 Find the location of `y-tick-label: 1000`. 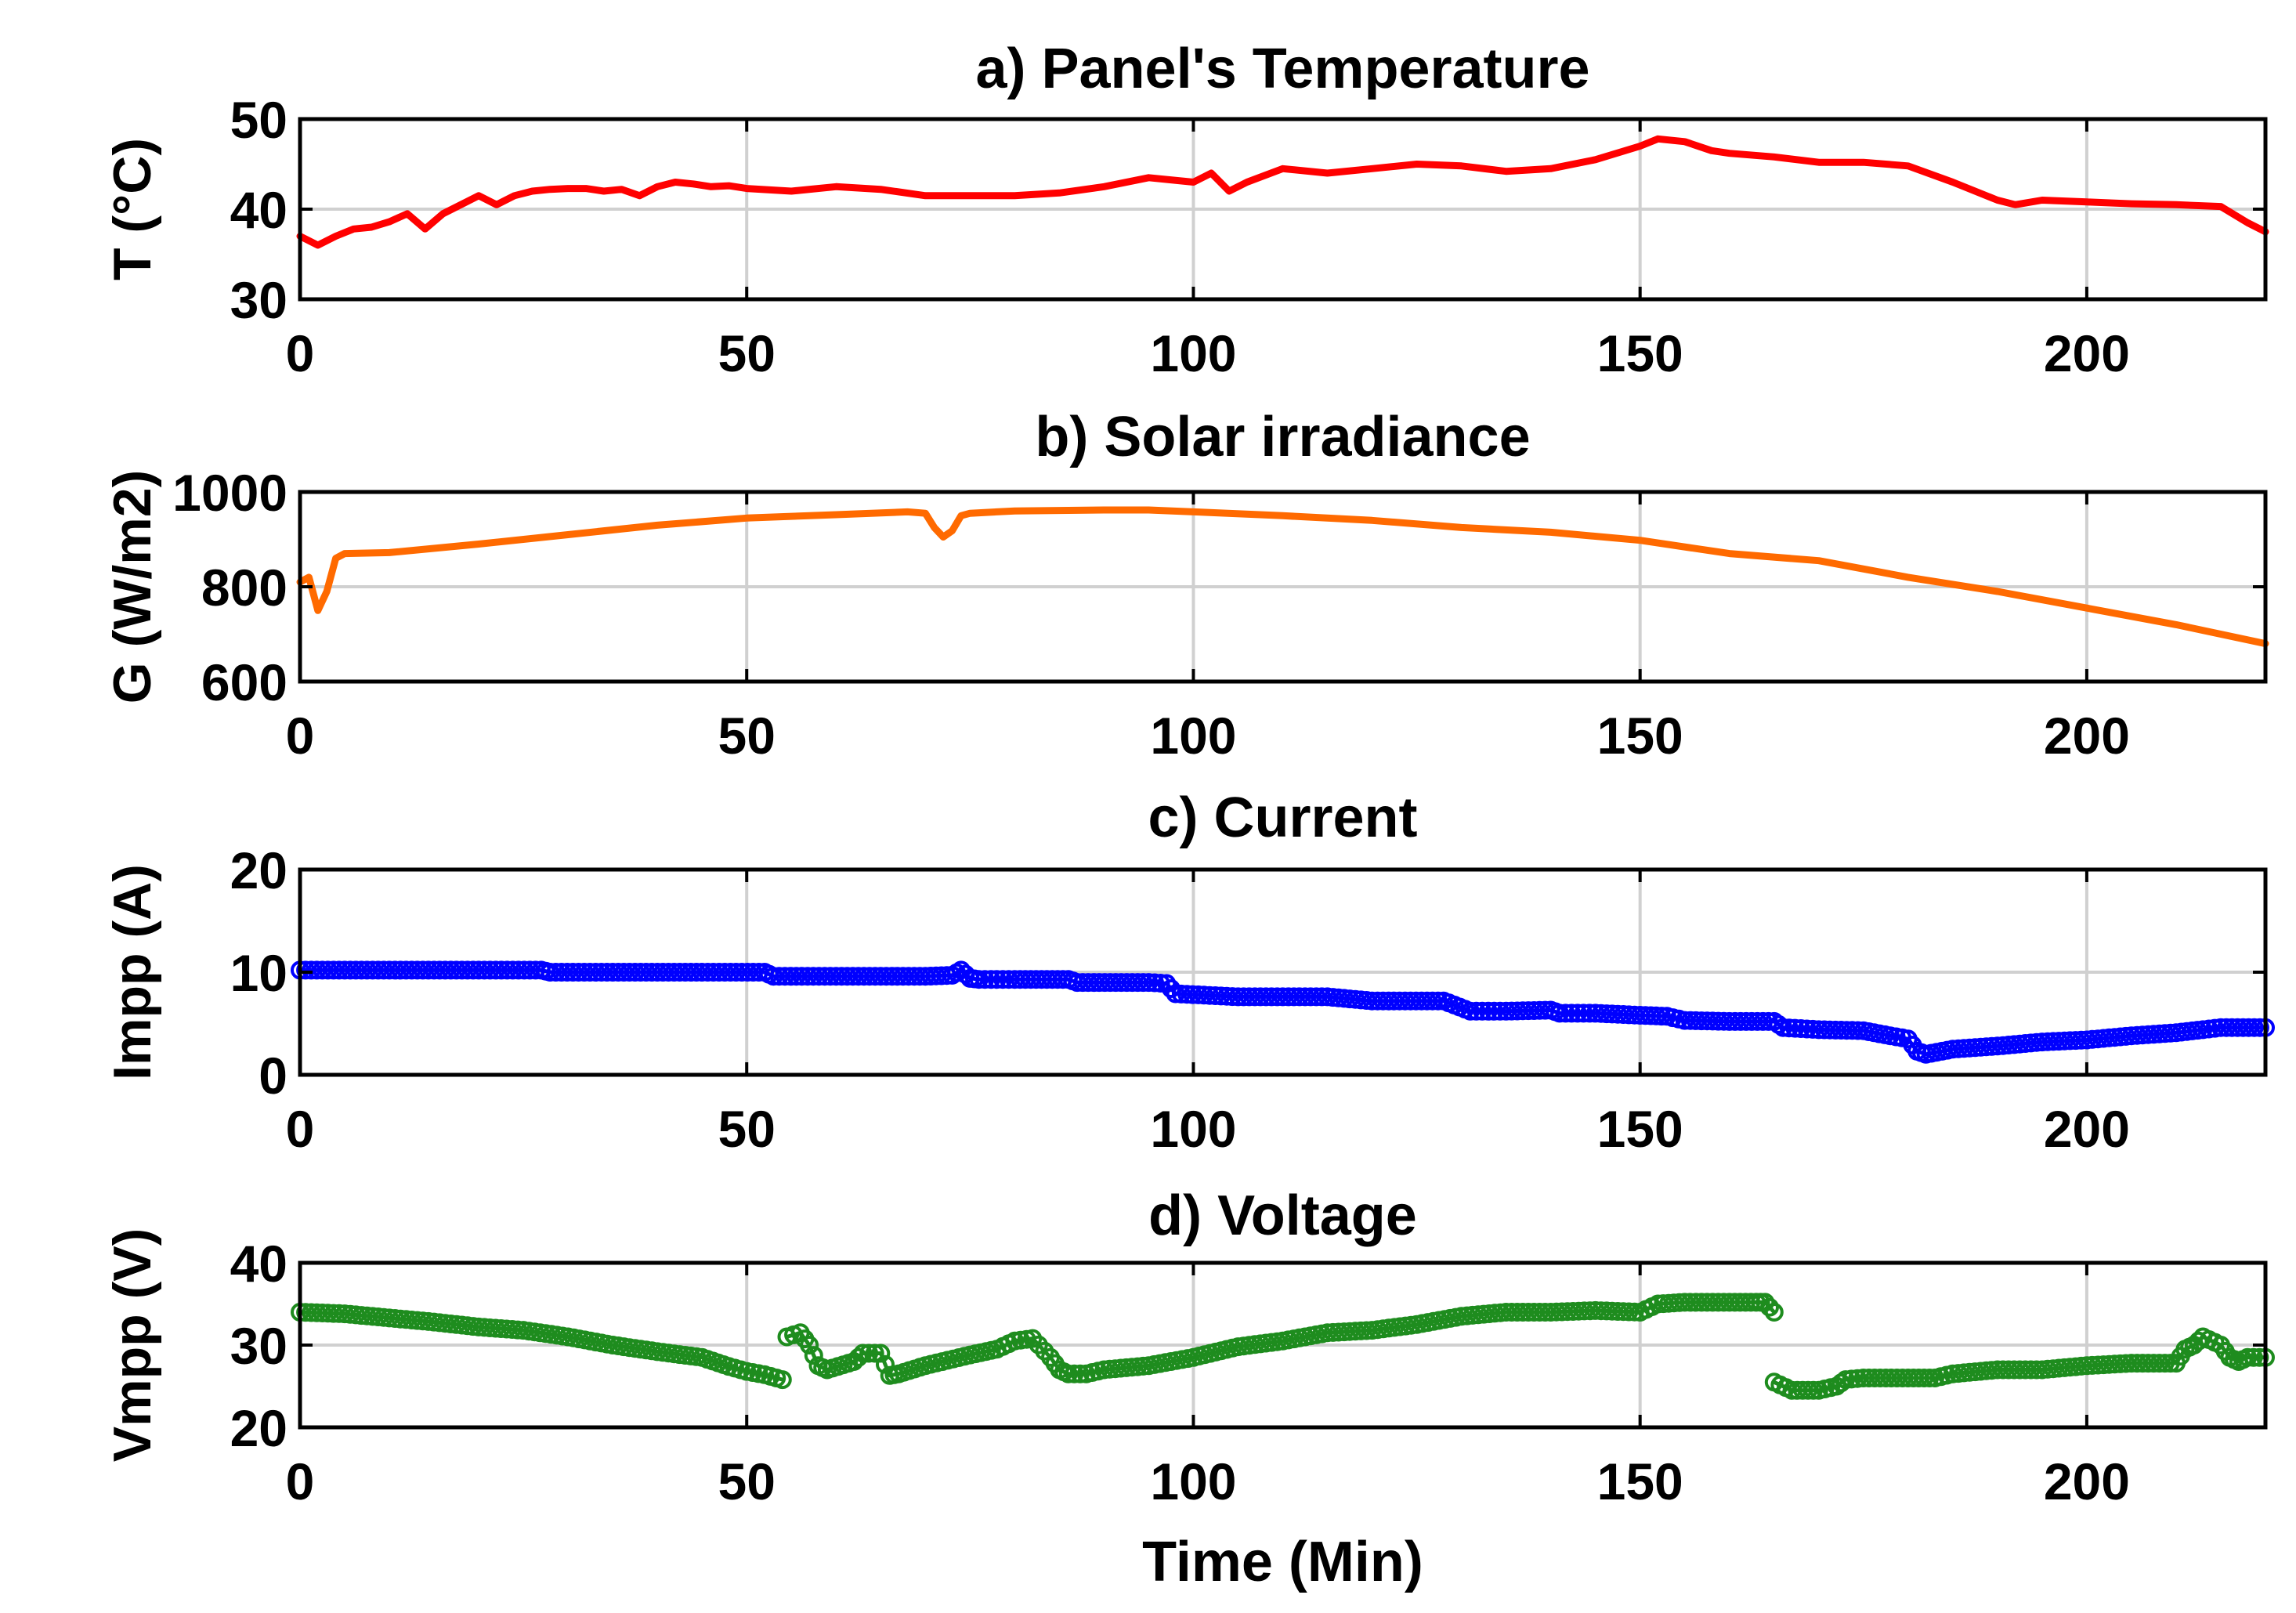

y-tick-label: 1000 is located at coordinates (229, 493).